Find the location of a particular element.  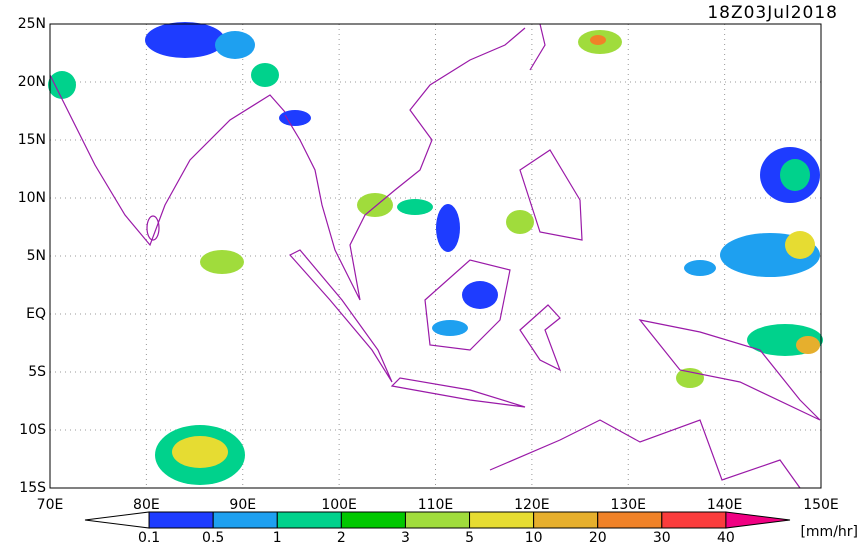

colorbar-label: 5 is located at coordinates (469, 537).